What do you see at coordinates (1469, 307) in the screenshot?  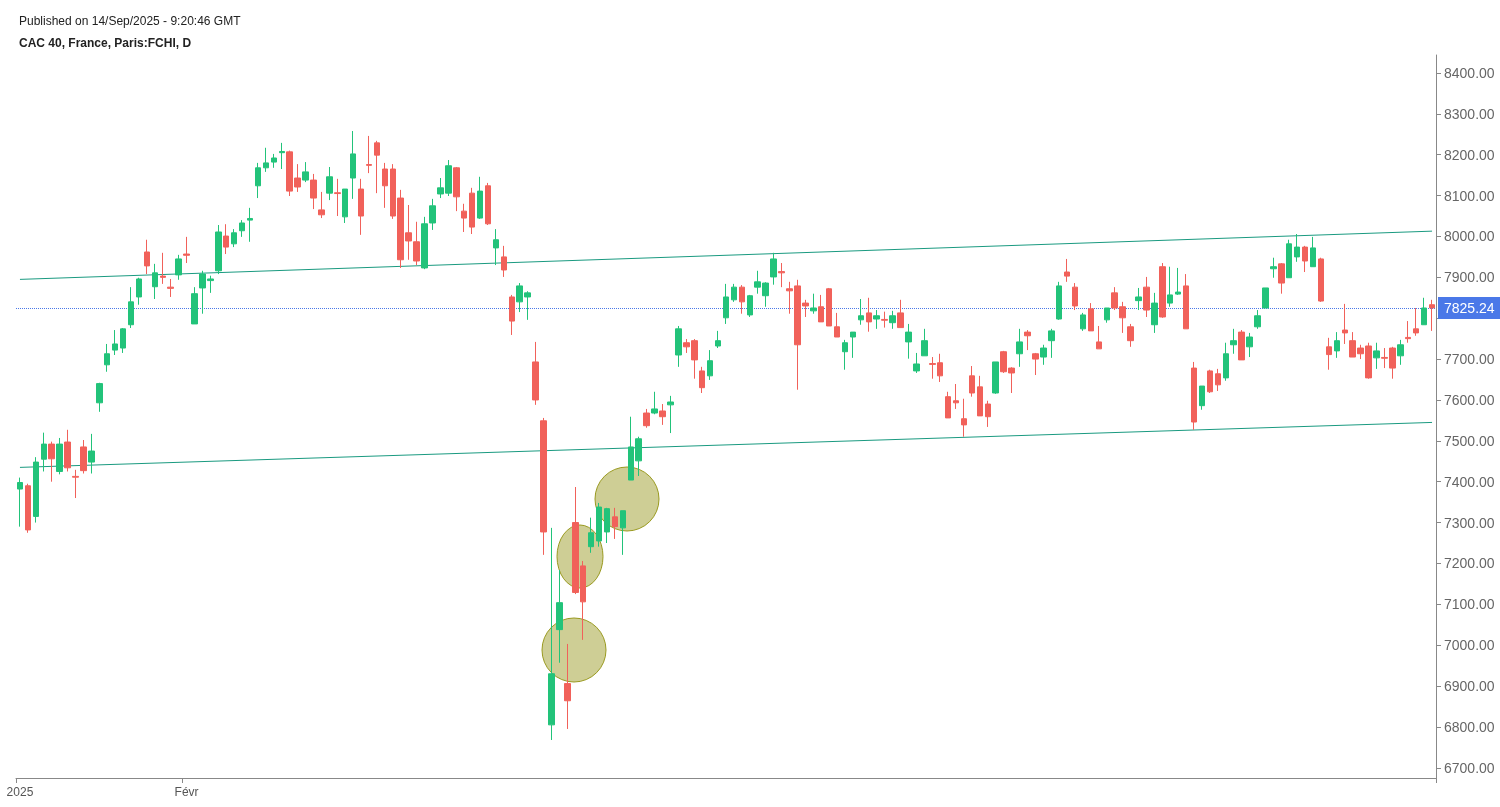 I see `ref-line-label: 7825.24` at bounding box center [1469, 307].